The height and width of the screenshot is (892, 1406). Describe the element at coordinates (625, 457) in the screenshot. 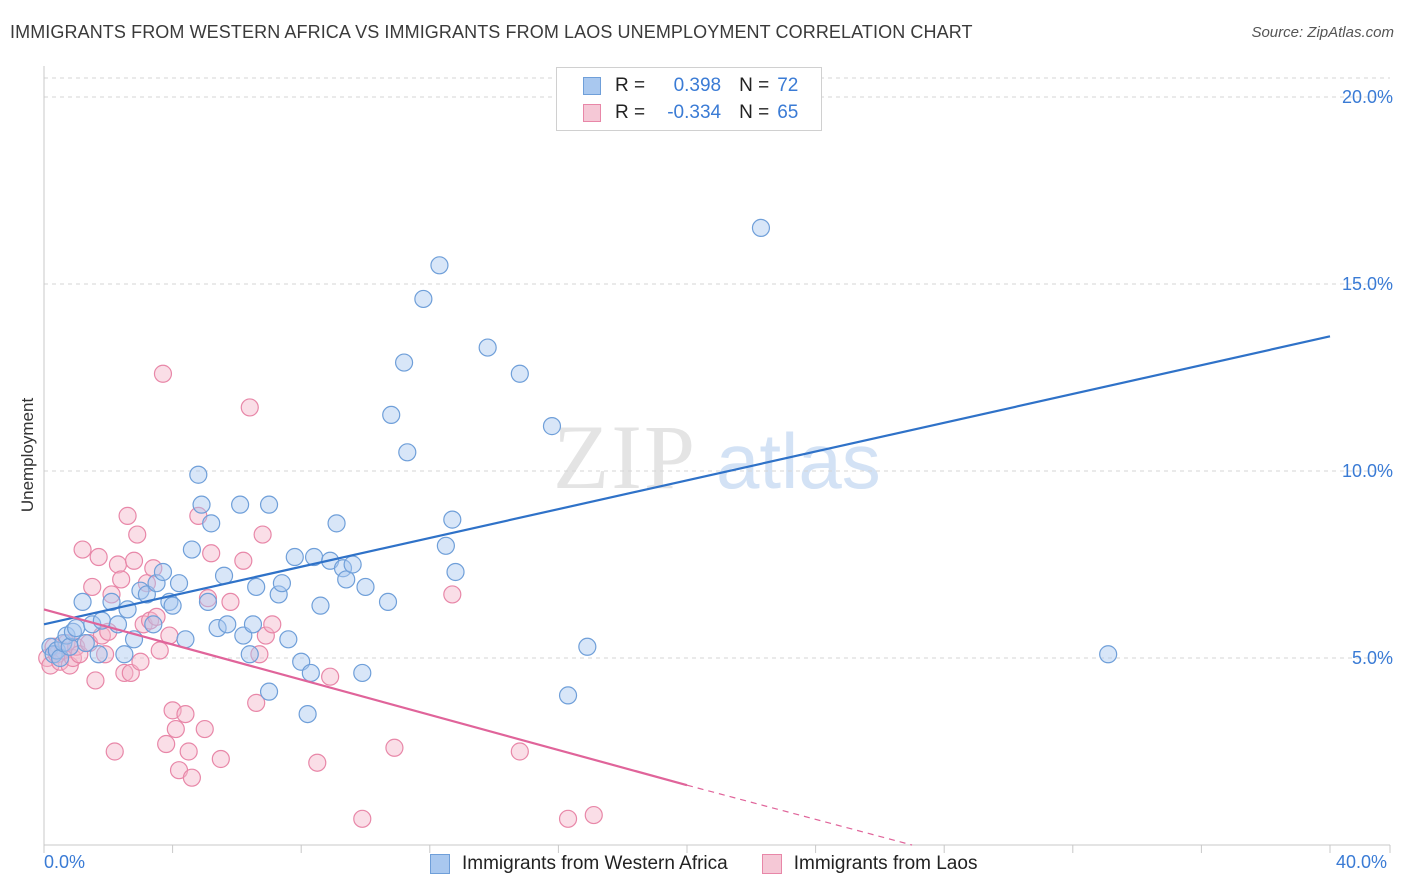

I see `watermark-zip: ZIP` at that location.